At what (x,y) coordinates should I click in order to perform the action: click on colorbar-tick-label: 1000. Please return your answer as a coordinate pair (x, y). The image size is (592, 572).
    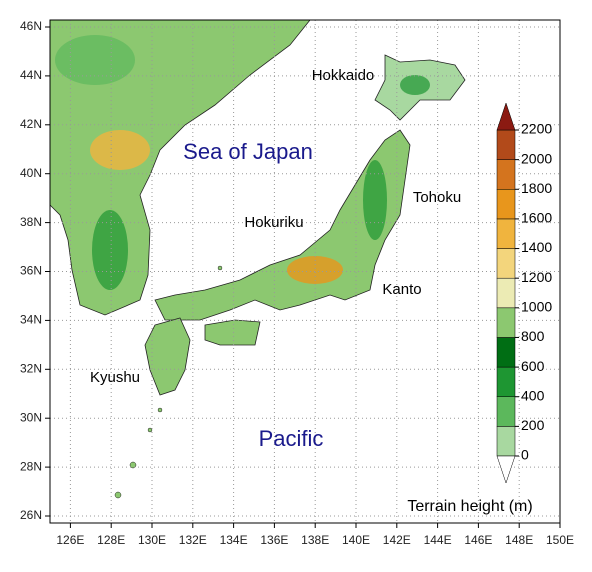
    Looking at the image, I should click on (536, 307).